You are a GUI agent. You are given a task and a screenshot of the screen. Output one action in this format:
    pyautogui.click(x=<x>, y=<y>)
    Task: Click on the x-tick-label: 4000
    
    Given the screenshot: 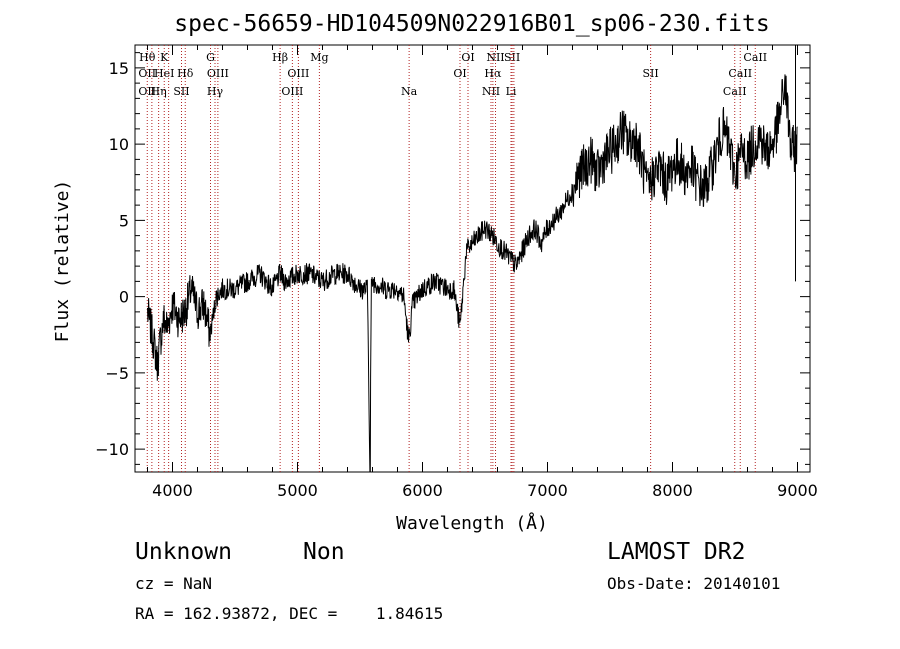 What is the action you would take?
    pyautogui.click(x=172, y=490)
    